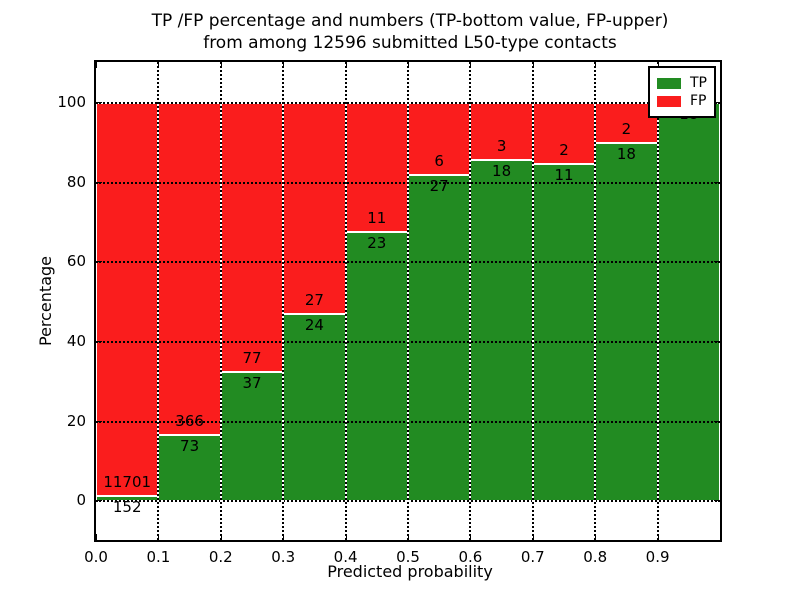  Describe the element at coordinates (71, 101) in the screenshot. I see `y-tick-label: 100` at that location.